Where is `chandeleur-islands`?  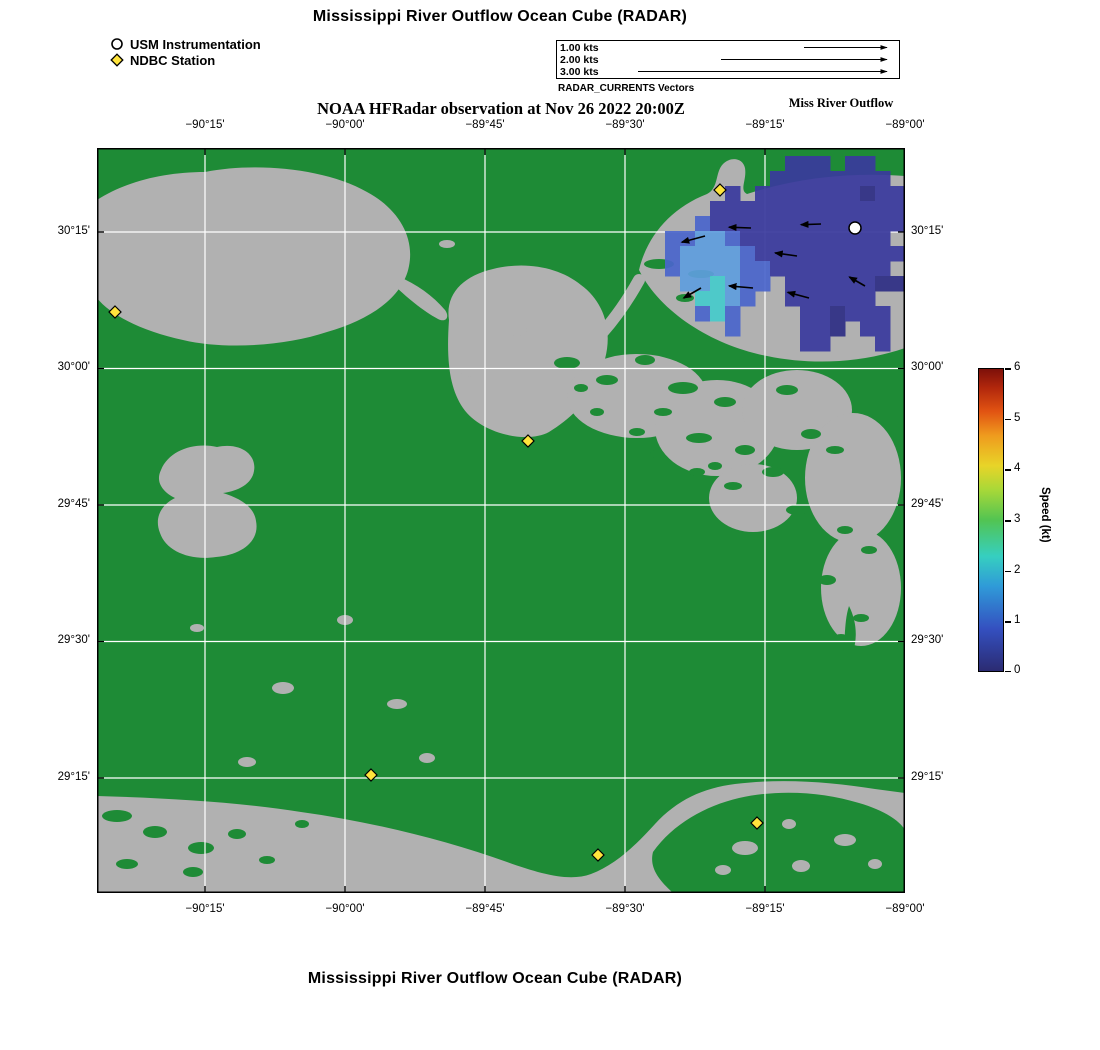 chandeleur-islands is located at coordinates (849, 631).